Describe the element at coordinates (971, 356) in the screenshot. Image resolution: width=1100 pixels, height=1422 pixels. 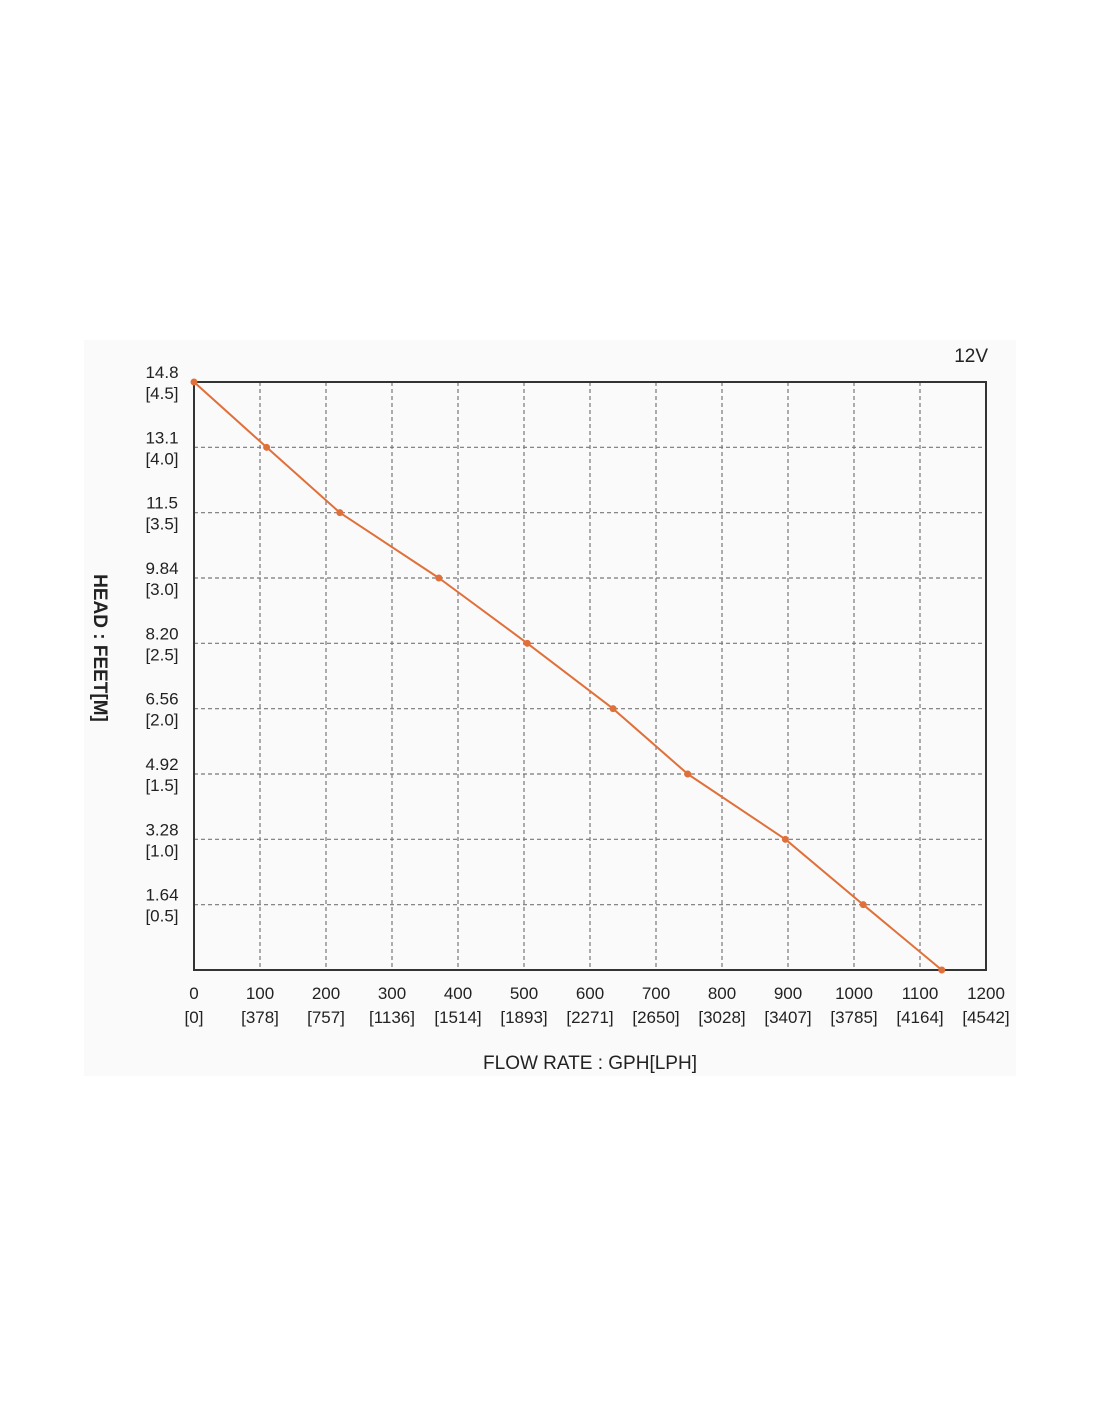
I see `chart-title: 12V` at that location.